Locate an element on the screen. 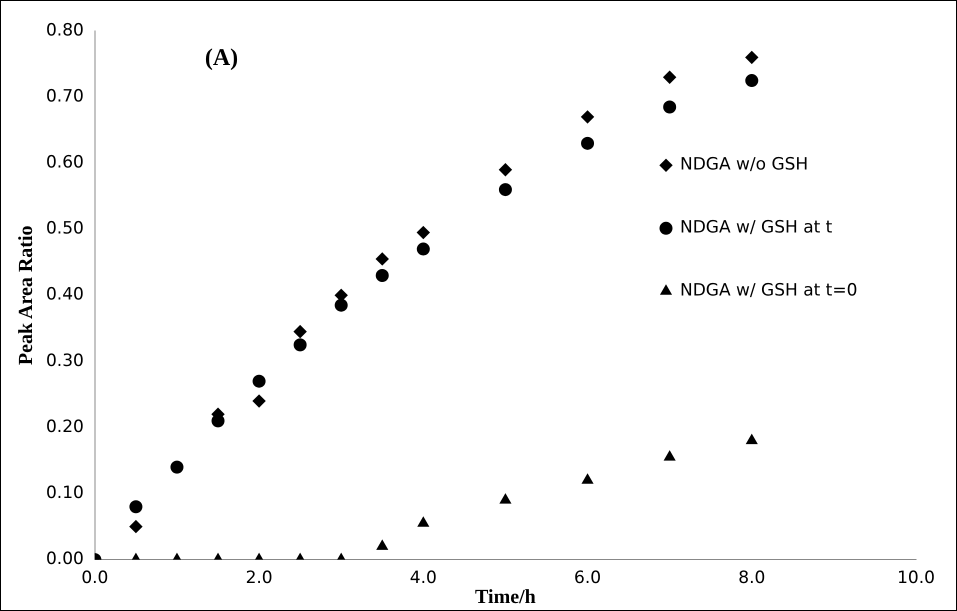 Image resolution: width=957 pixels, height=611 pixels. y-tick-label: 0.60 is located at coordinates (65, 162).